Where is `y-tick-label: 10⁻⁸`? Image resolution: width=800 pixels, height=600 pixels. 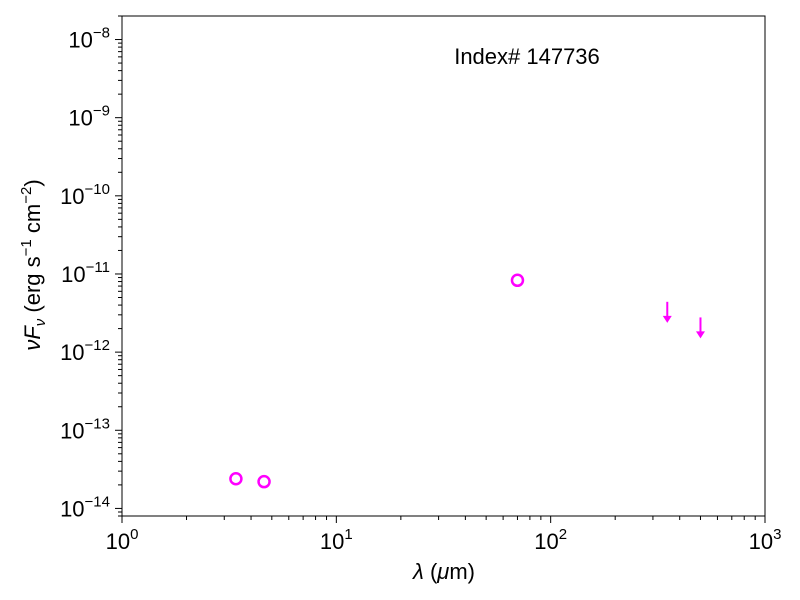
y-tick-label: 10⁻⁸ is located at coordinates (89, 39).